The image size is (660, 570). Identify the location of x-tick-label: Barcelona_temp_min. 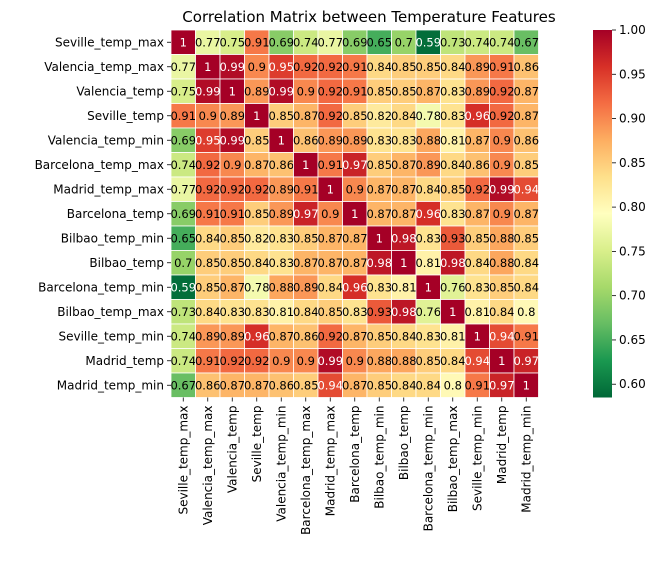
(428, 469).